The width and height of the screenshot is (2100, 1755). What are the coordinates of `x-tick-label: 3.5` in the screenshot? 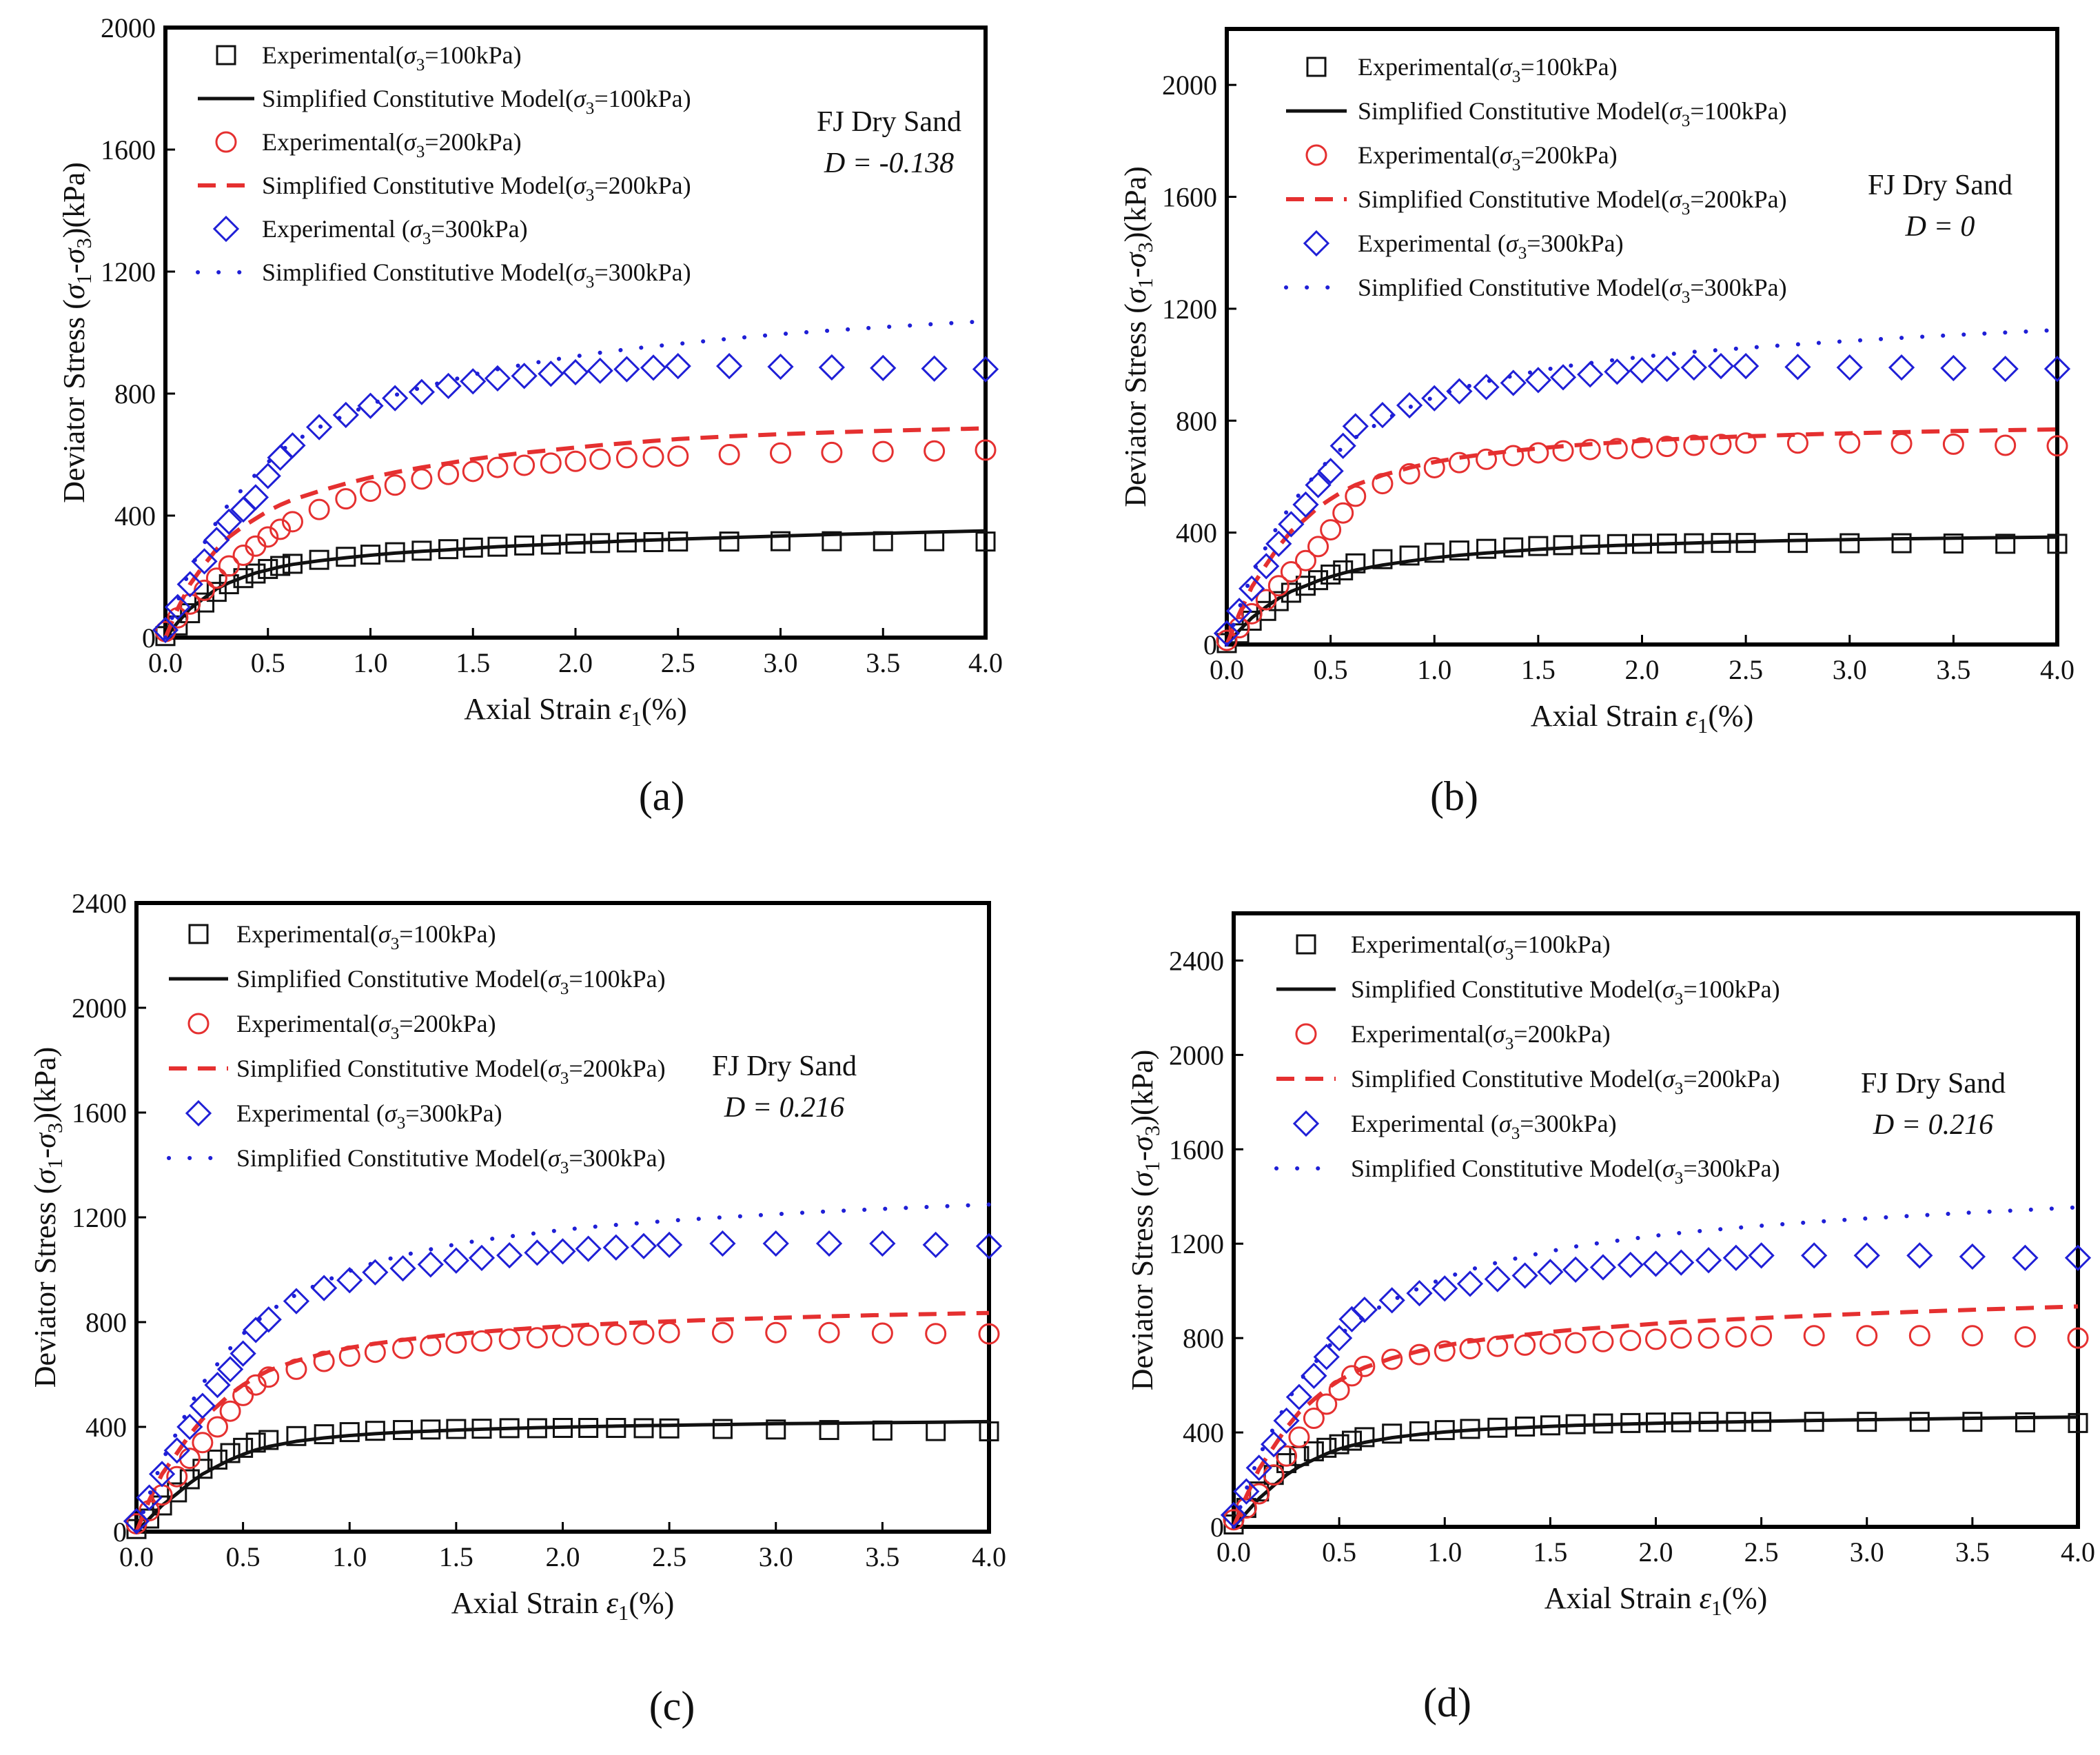 It's located at (883, 662).